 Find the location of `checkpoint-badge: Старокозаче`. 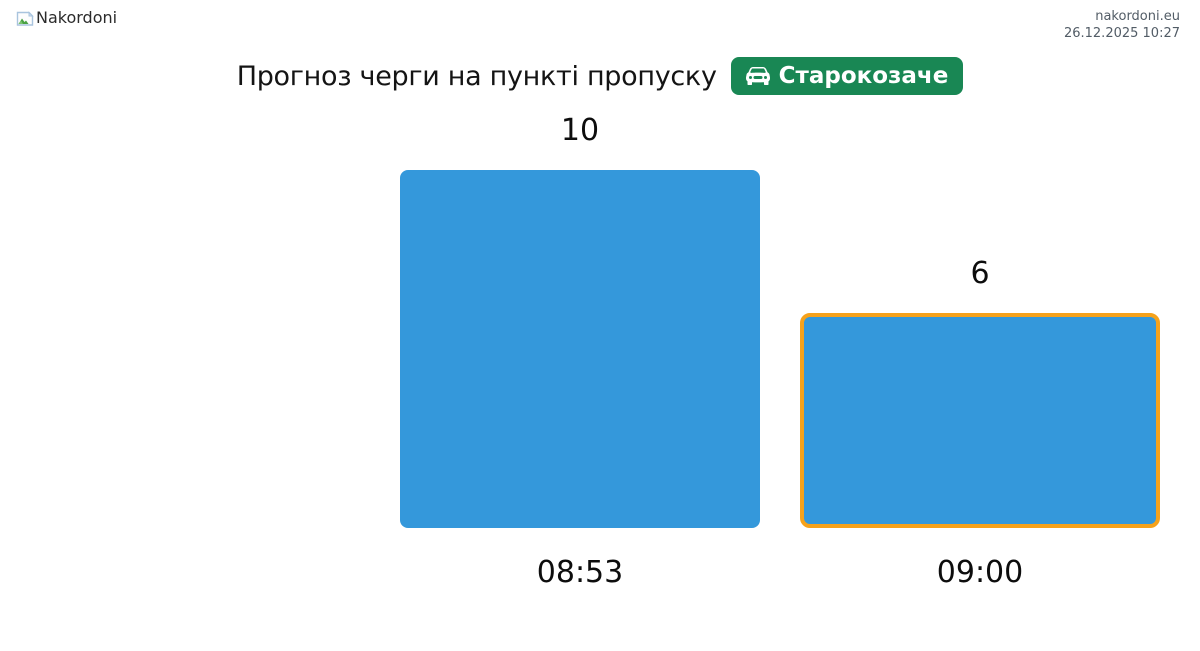

checkpoint-badge: Старокозаче is located at coordinates (847, 76).